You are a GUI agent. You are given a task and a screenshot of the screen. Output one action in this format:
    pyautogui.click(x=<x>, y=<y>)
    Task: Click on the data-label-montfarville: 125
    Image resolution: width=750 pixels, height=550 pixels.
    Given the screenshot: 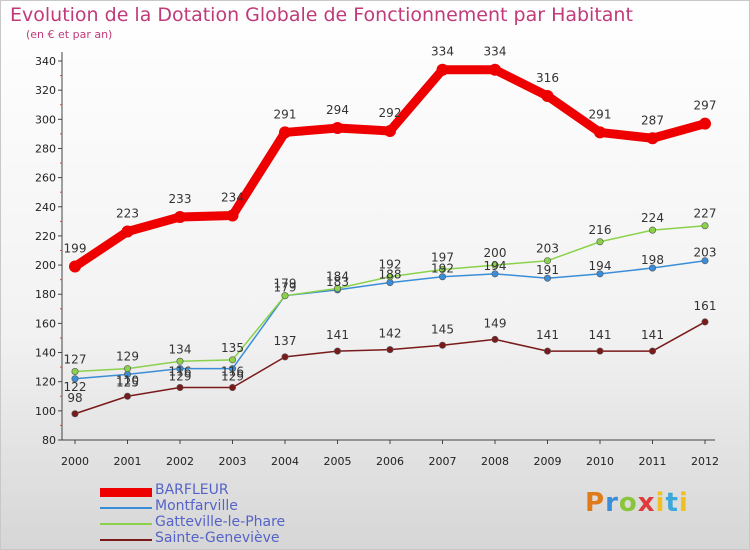 What is the action you would take?
    pyautogui.click(x=127, y=382)
    